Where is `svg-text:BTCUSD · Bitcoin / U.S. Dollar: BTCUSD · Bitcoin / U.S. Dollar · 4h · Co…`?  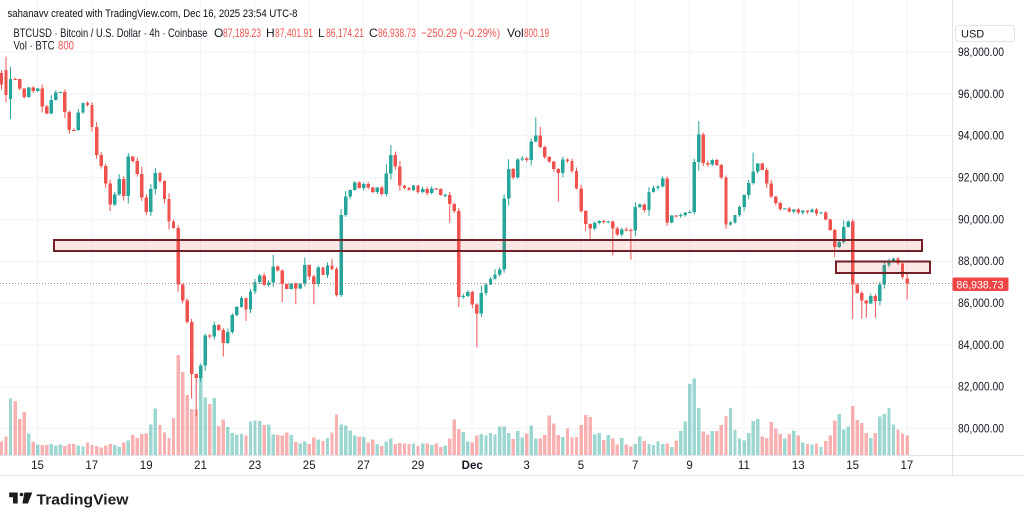 svg-text:BTCUSD · Bitcoin / U.S. Dollar: BTCUSD · Bitcoin / U.S. Dollar · 4h · Co… is located at coordinates (111, 33).